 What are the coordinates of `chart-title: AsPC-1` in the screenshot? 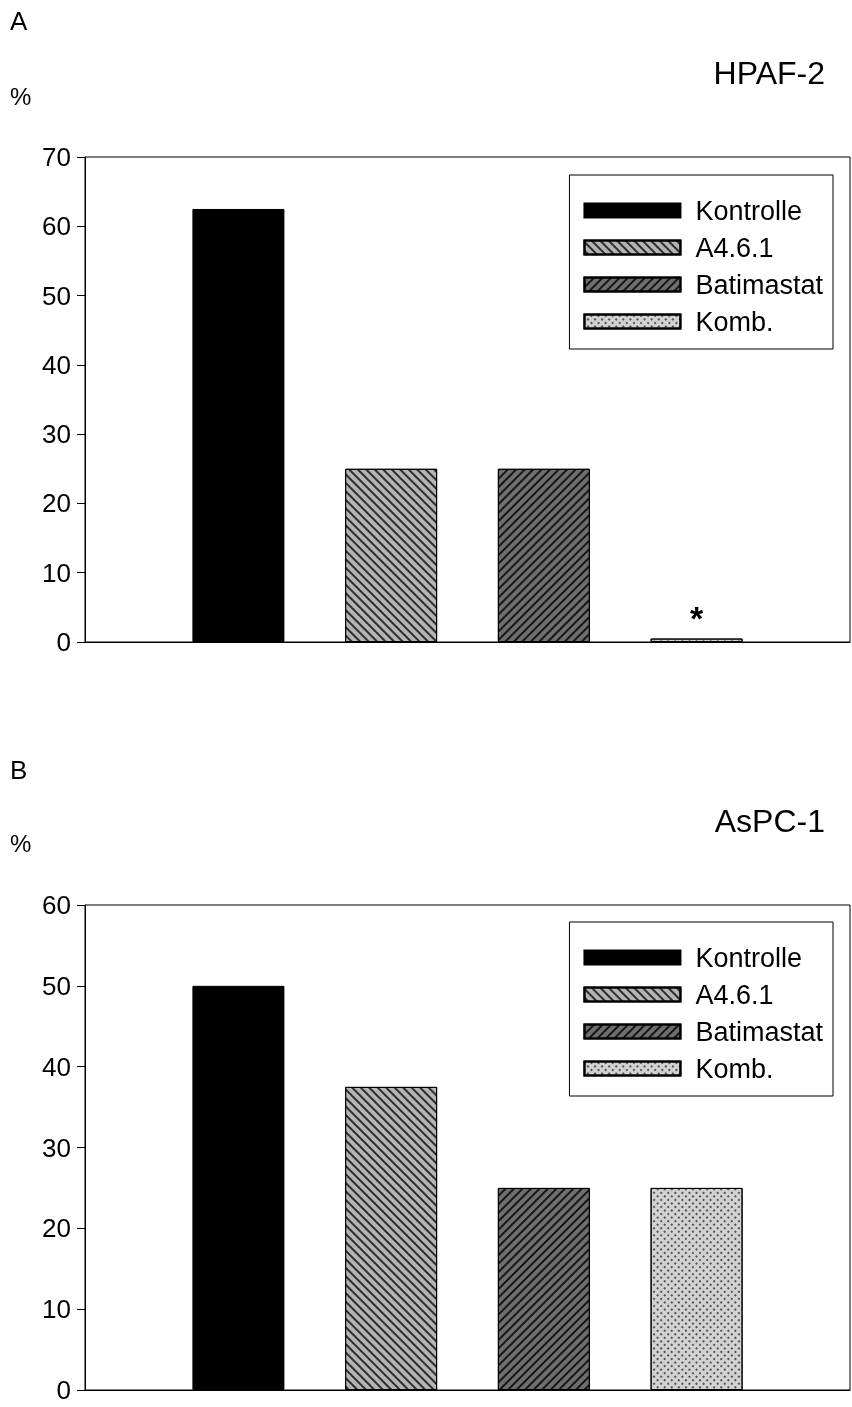 It's located at (769, 821).